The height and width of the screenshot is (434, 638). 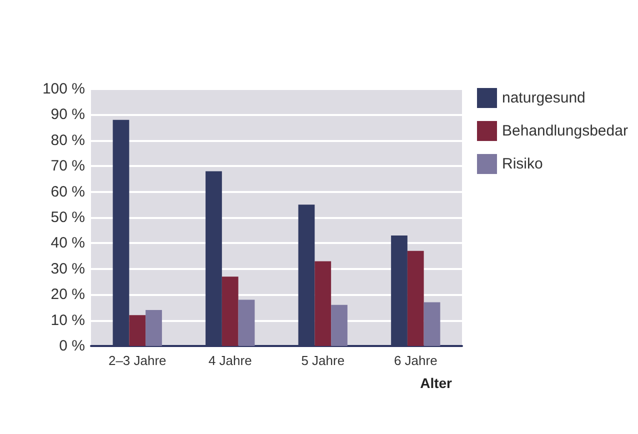 What do you see at coordinates (67, 140) in the screenshot?
I see `y-tick-label: 80 %` at bounding box center [67, 140].